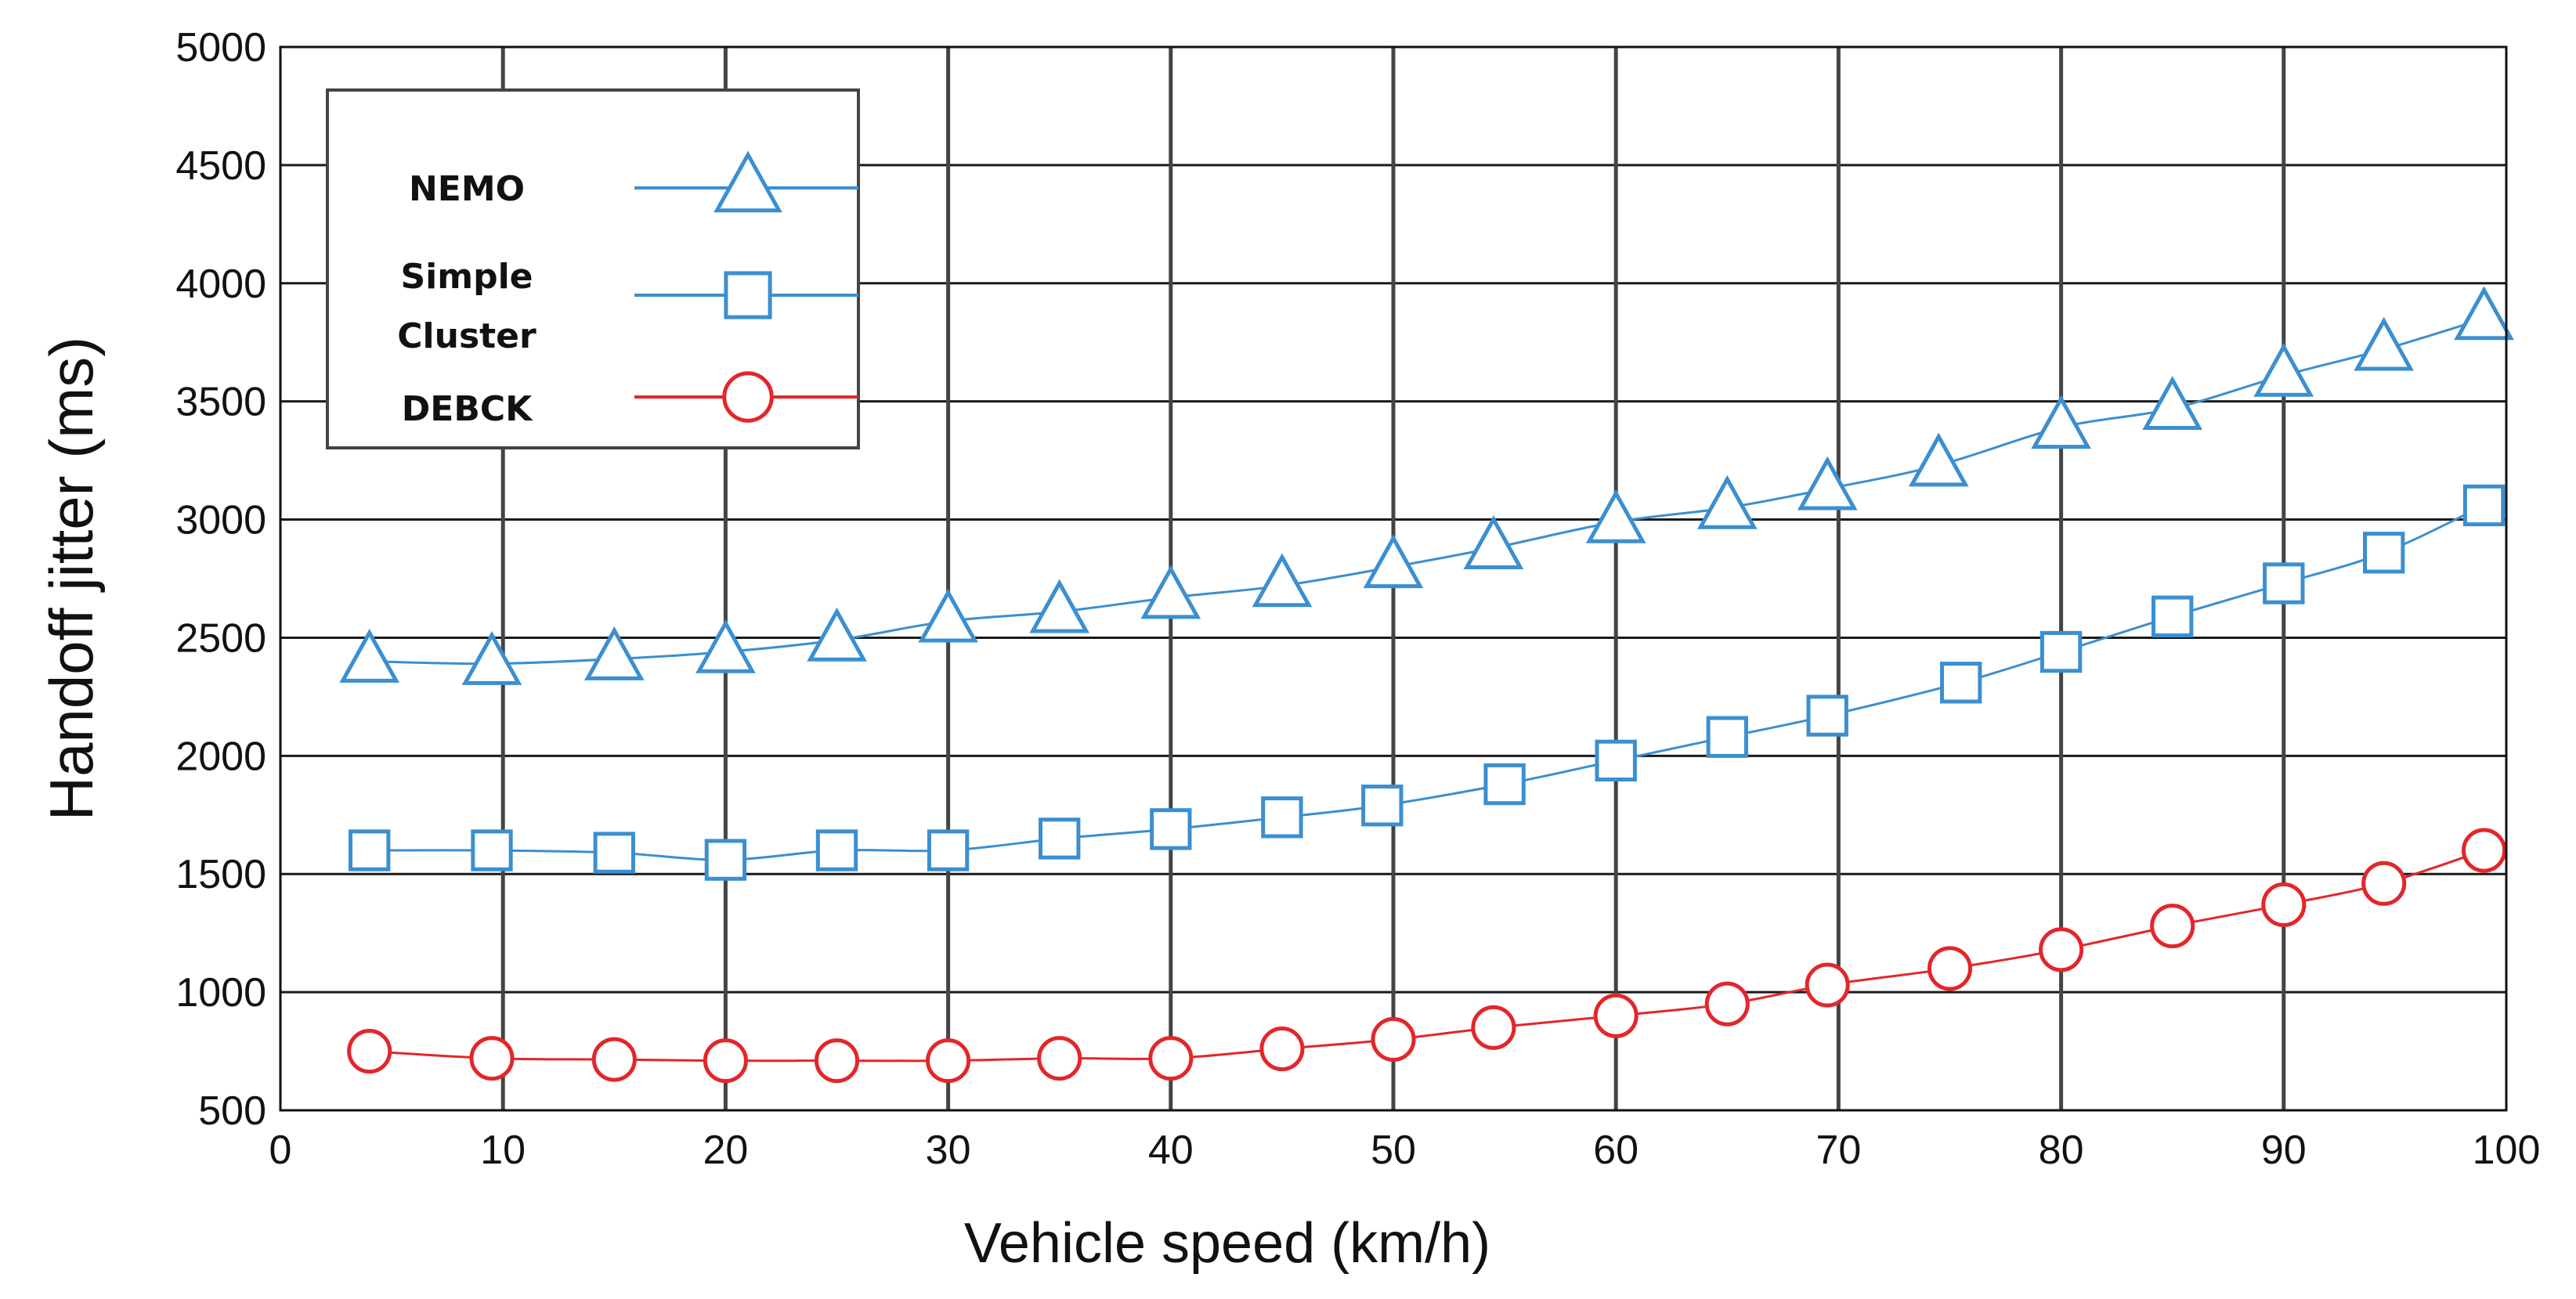 This screenshot has height=1299, width=2576. Describe the element at coordinates (220, 757) in the screenshot. I see `y-tick-label: 2000` at that location.